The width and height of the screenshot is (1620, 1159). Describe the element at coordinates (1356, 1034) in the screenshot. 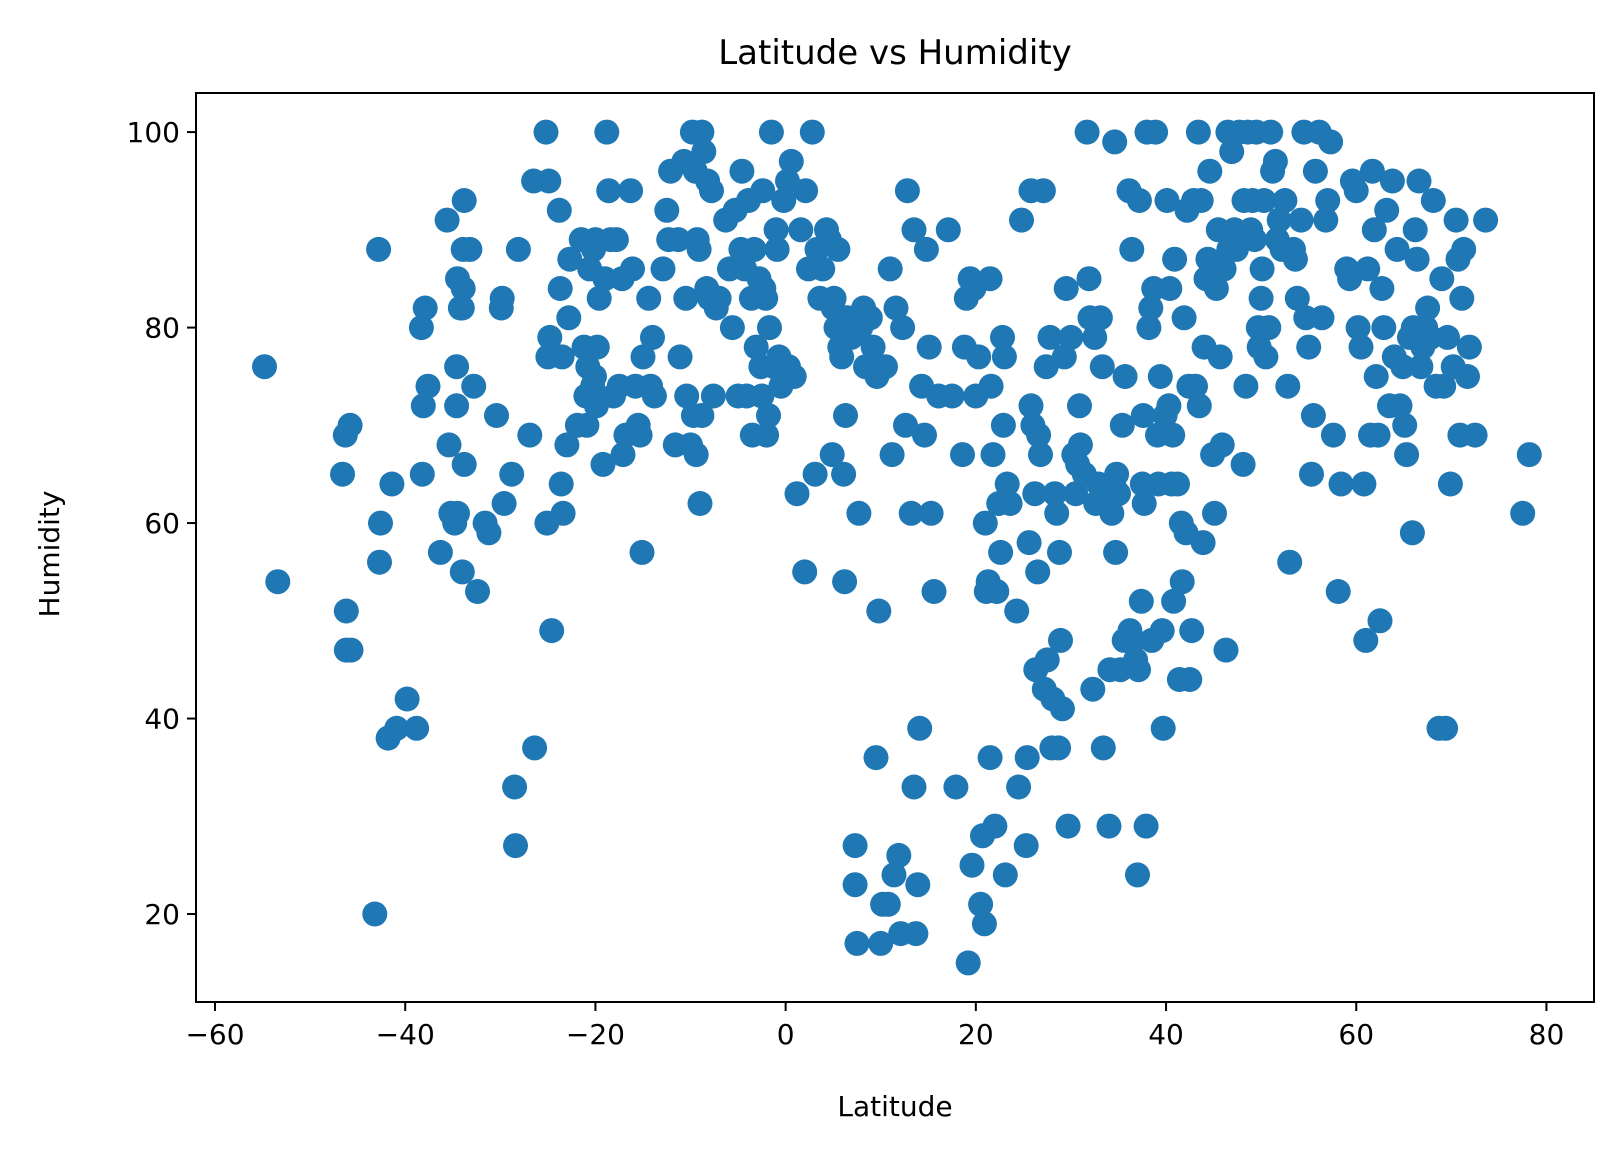

I see `x-tick-label: 60` at that location.